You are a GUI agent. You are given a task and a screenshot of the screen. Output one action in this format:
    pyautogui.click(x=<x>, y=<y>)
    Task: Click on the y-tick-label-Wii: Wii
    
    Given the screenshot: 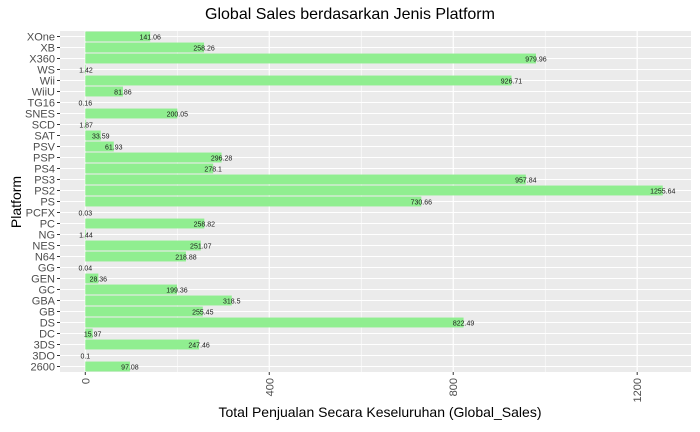 What is the action you would take?
    pyautogui.click(x=47, y=82)
    